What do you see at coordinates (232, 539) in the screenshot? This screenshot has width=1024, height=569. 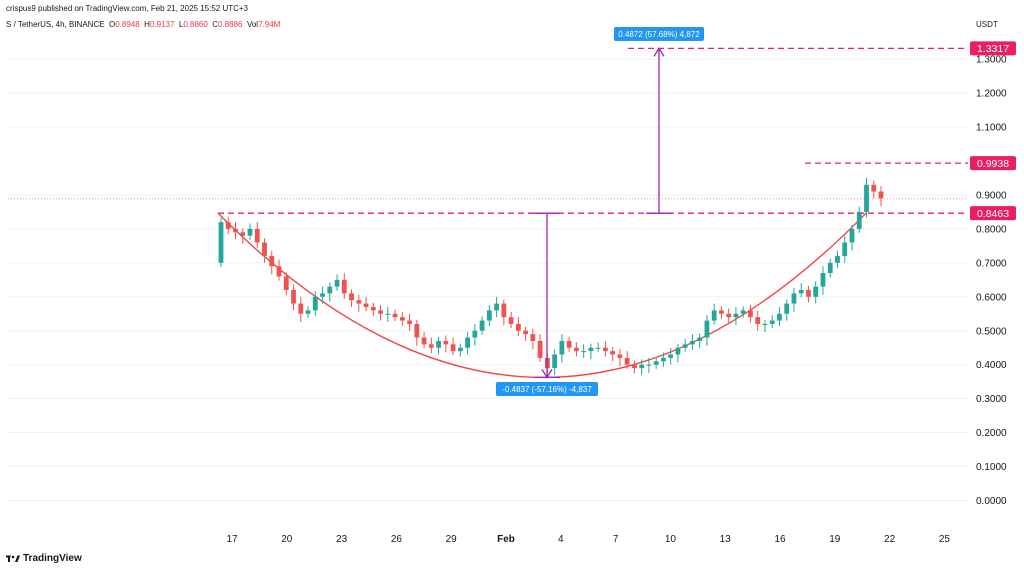 I see `x-tick-label: 17` at bounding box center [232, 539].